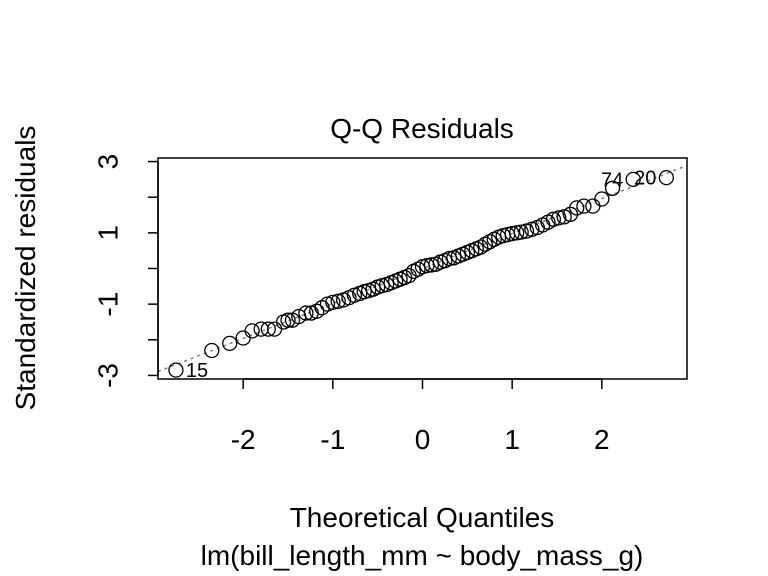 The height and width of the screenshot is (576, 768). I want to click on chart-title: Q-Q Residuals, so click(422, 128).